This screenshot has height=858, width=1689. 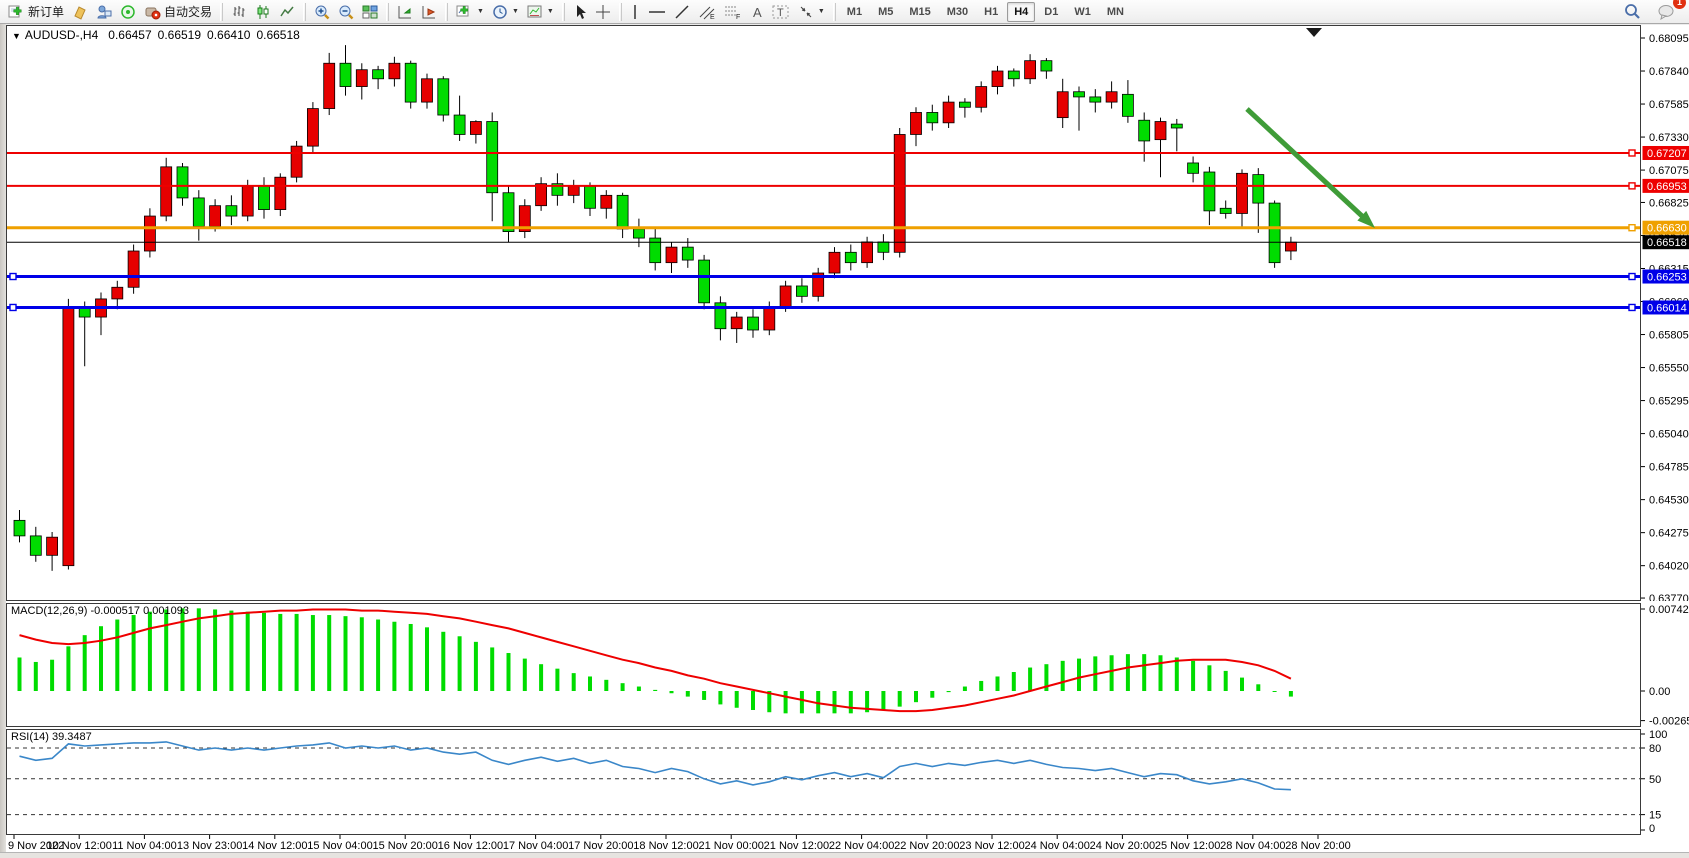 What do you see at coordinates (854, 11) in the screenshot?
I see `timeframe-button-m1: M1` at bounding box center [854, 11].